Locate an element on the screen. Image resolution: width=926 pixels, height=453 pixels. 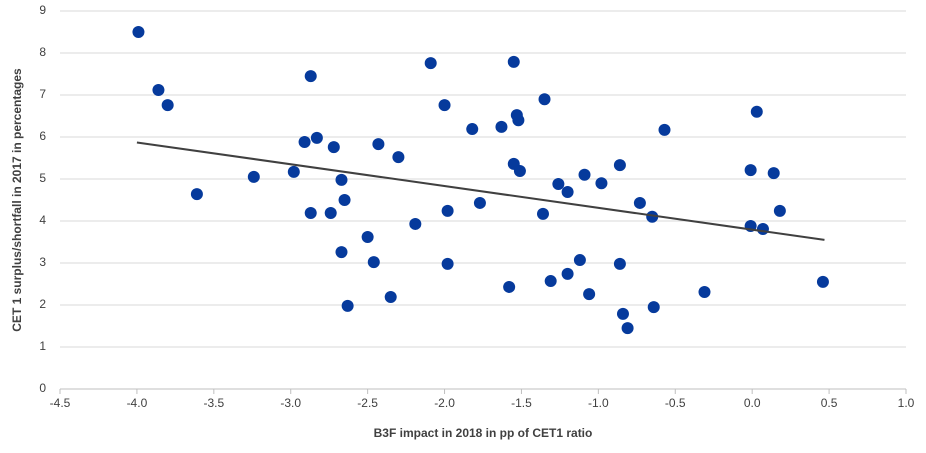
x-tick-label: -3.0 is located at coordinates (290, 403).